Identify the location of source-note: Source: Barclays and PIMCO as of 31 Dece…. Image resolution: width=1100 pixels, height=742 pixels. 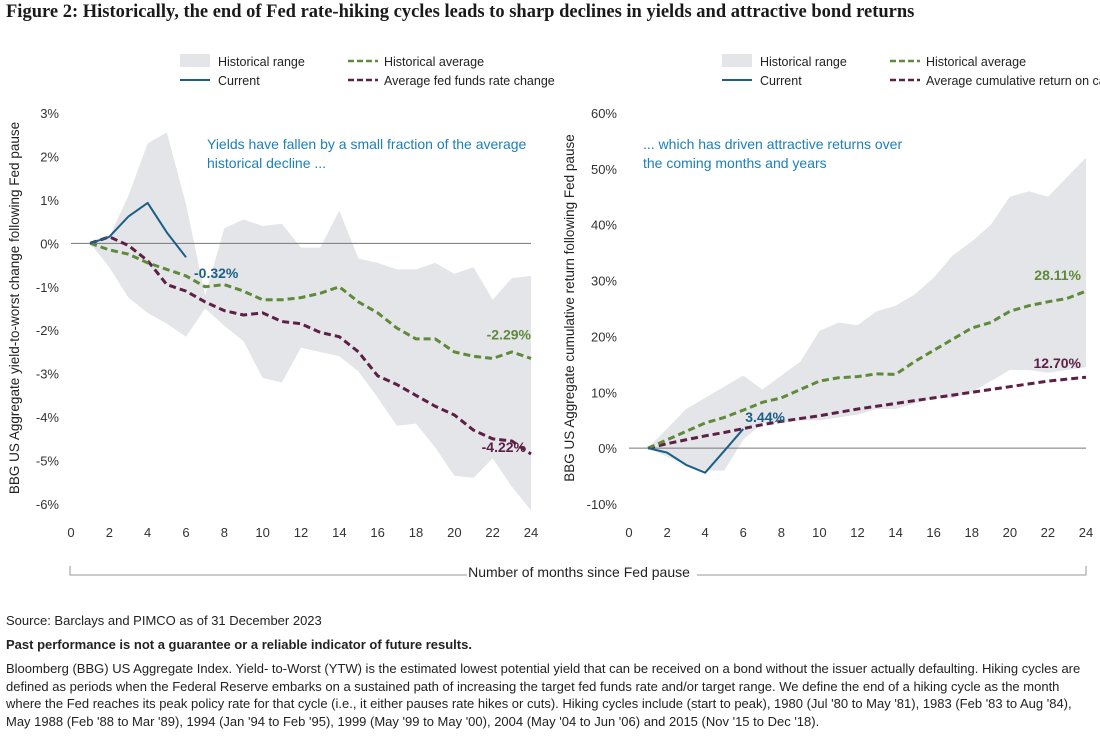
(164, 620).